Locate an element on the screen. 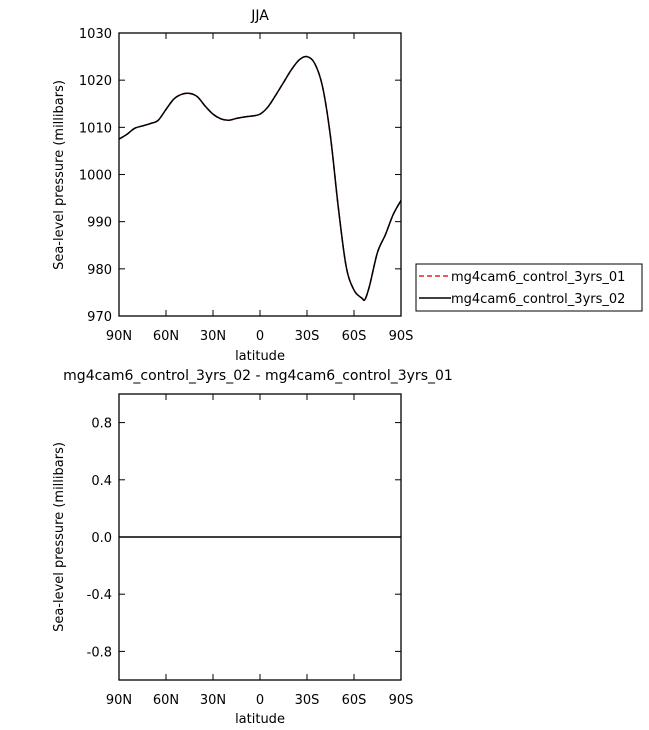  top-y-axis-label: Sea-level pressure (millibars) is located at coordinates (59, 175).